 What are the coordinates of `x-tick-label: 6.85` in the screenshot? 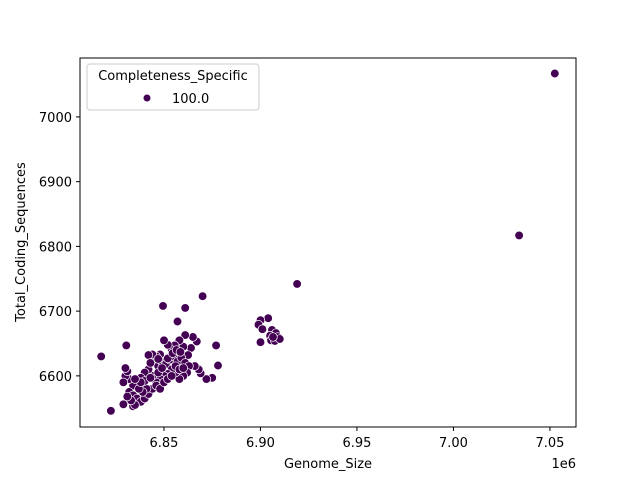 It's located at (163, 443).